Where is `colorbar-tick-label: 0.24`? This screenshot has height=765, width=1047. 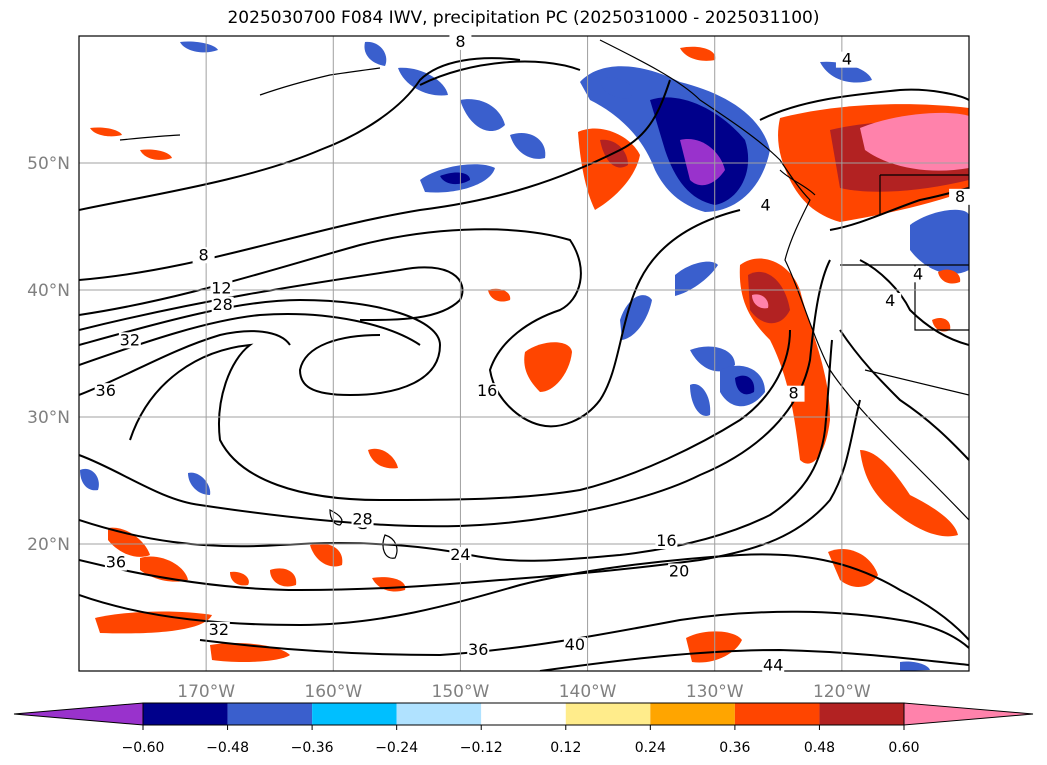
colorbar-tick-label: 0.24 is located at coordinates (650, 748).